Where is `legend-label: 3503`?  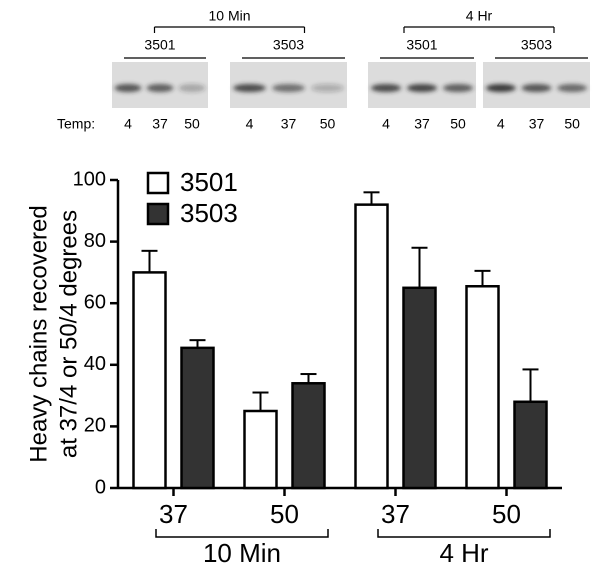 legend-label: 3503 is located at coordinates (209, 213).